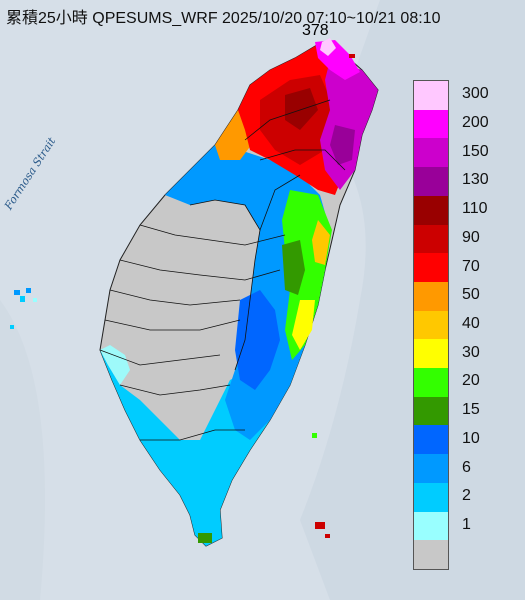  Describe the element at coordinates (466, 467) in the screenshot. I see `legend-label: 6` at that location.